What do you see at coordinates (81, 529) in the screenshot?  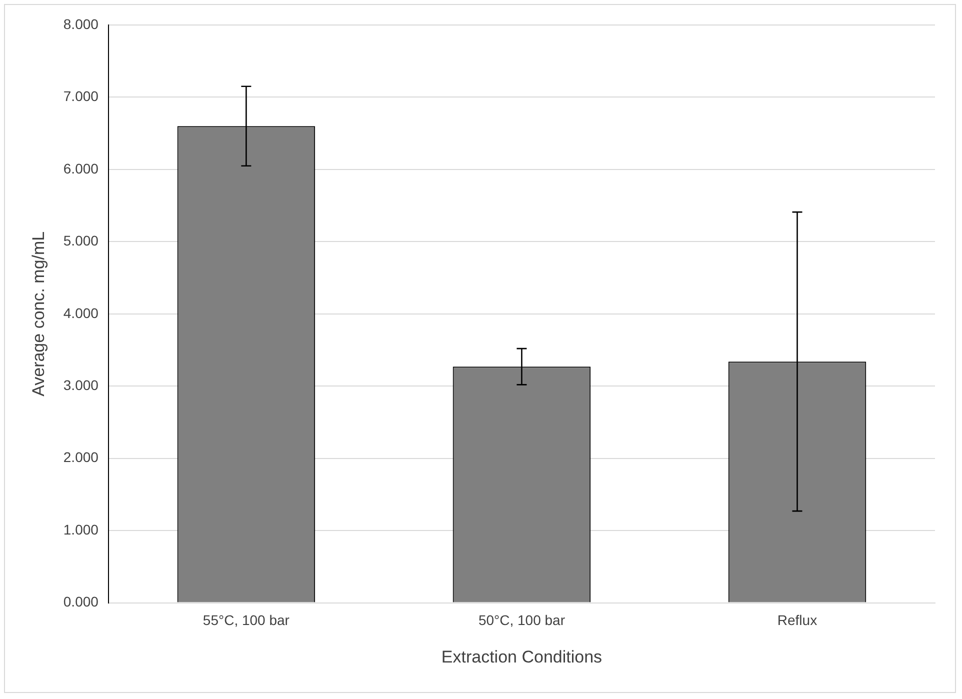 I see `y-tick-label: 1.000` at bounding box center [81, 529].